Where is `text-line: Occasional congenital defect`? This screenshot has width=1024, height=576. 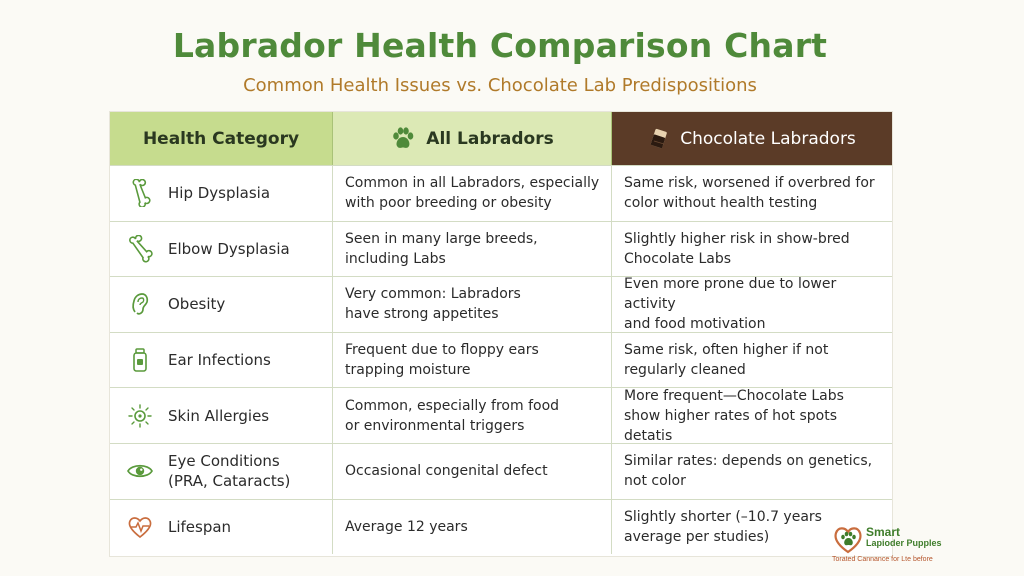 text-line: Occasional congenital defect is located at coordinates (446, 471).